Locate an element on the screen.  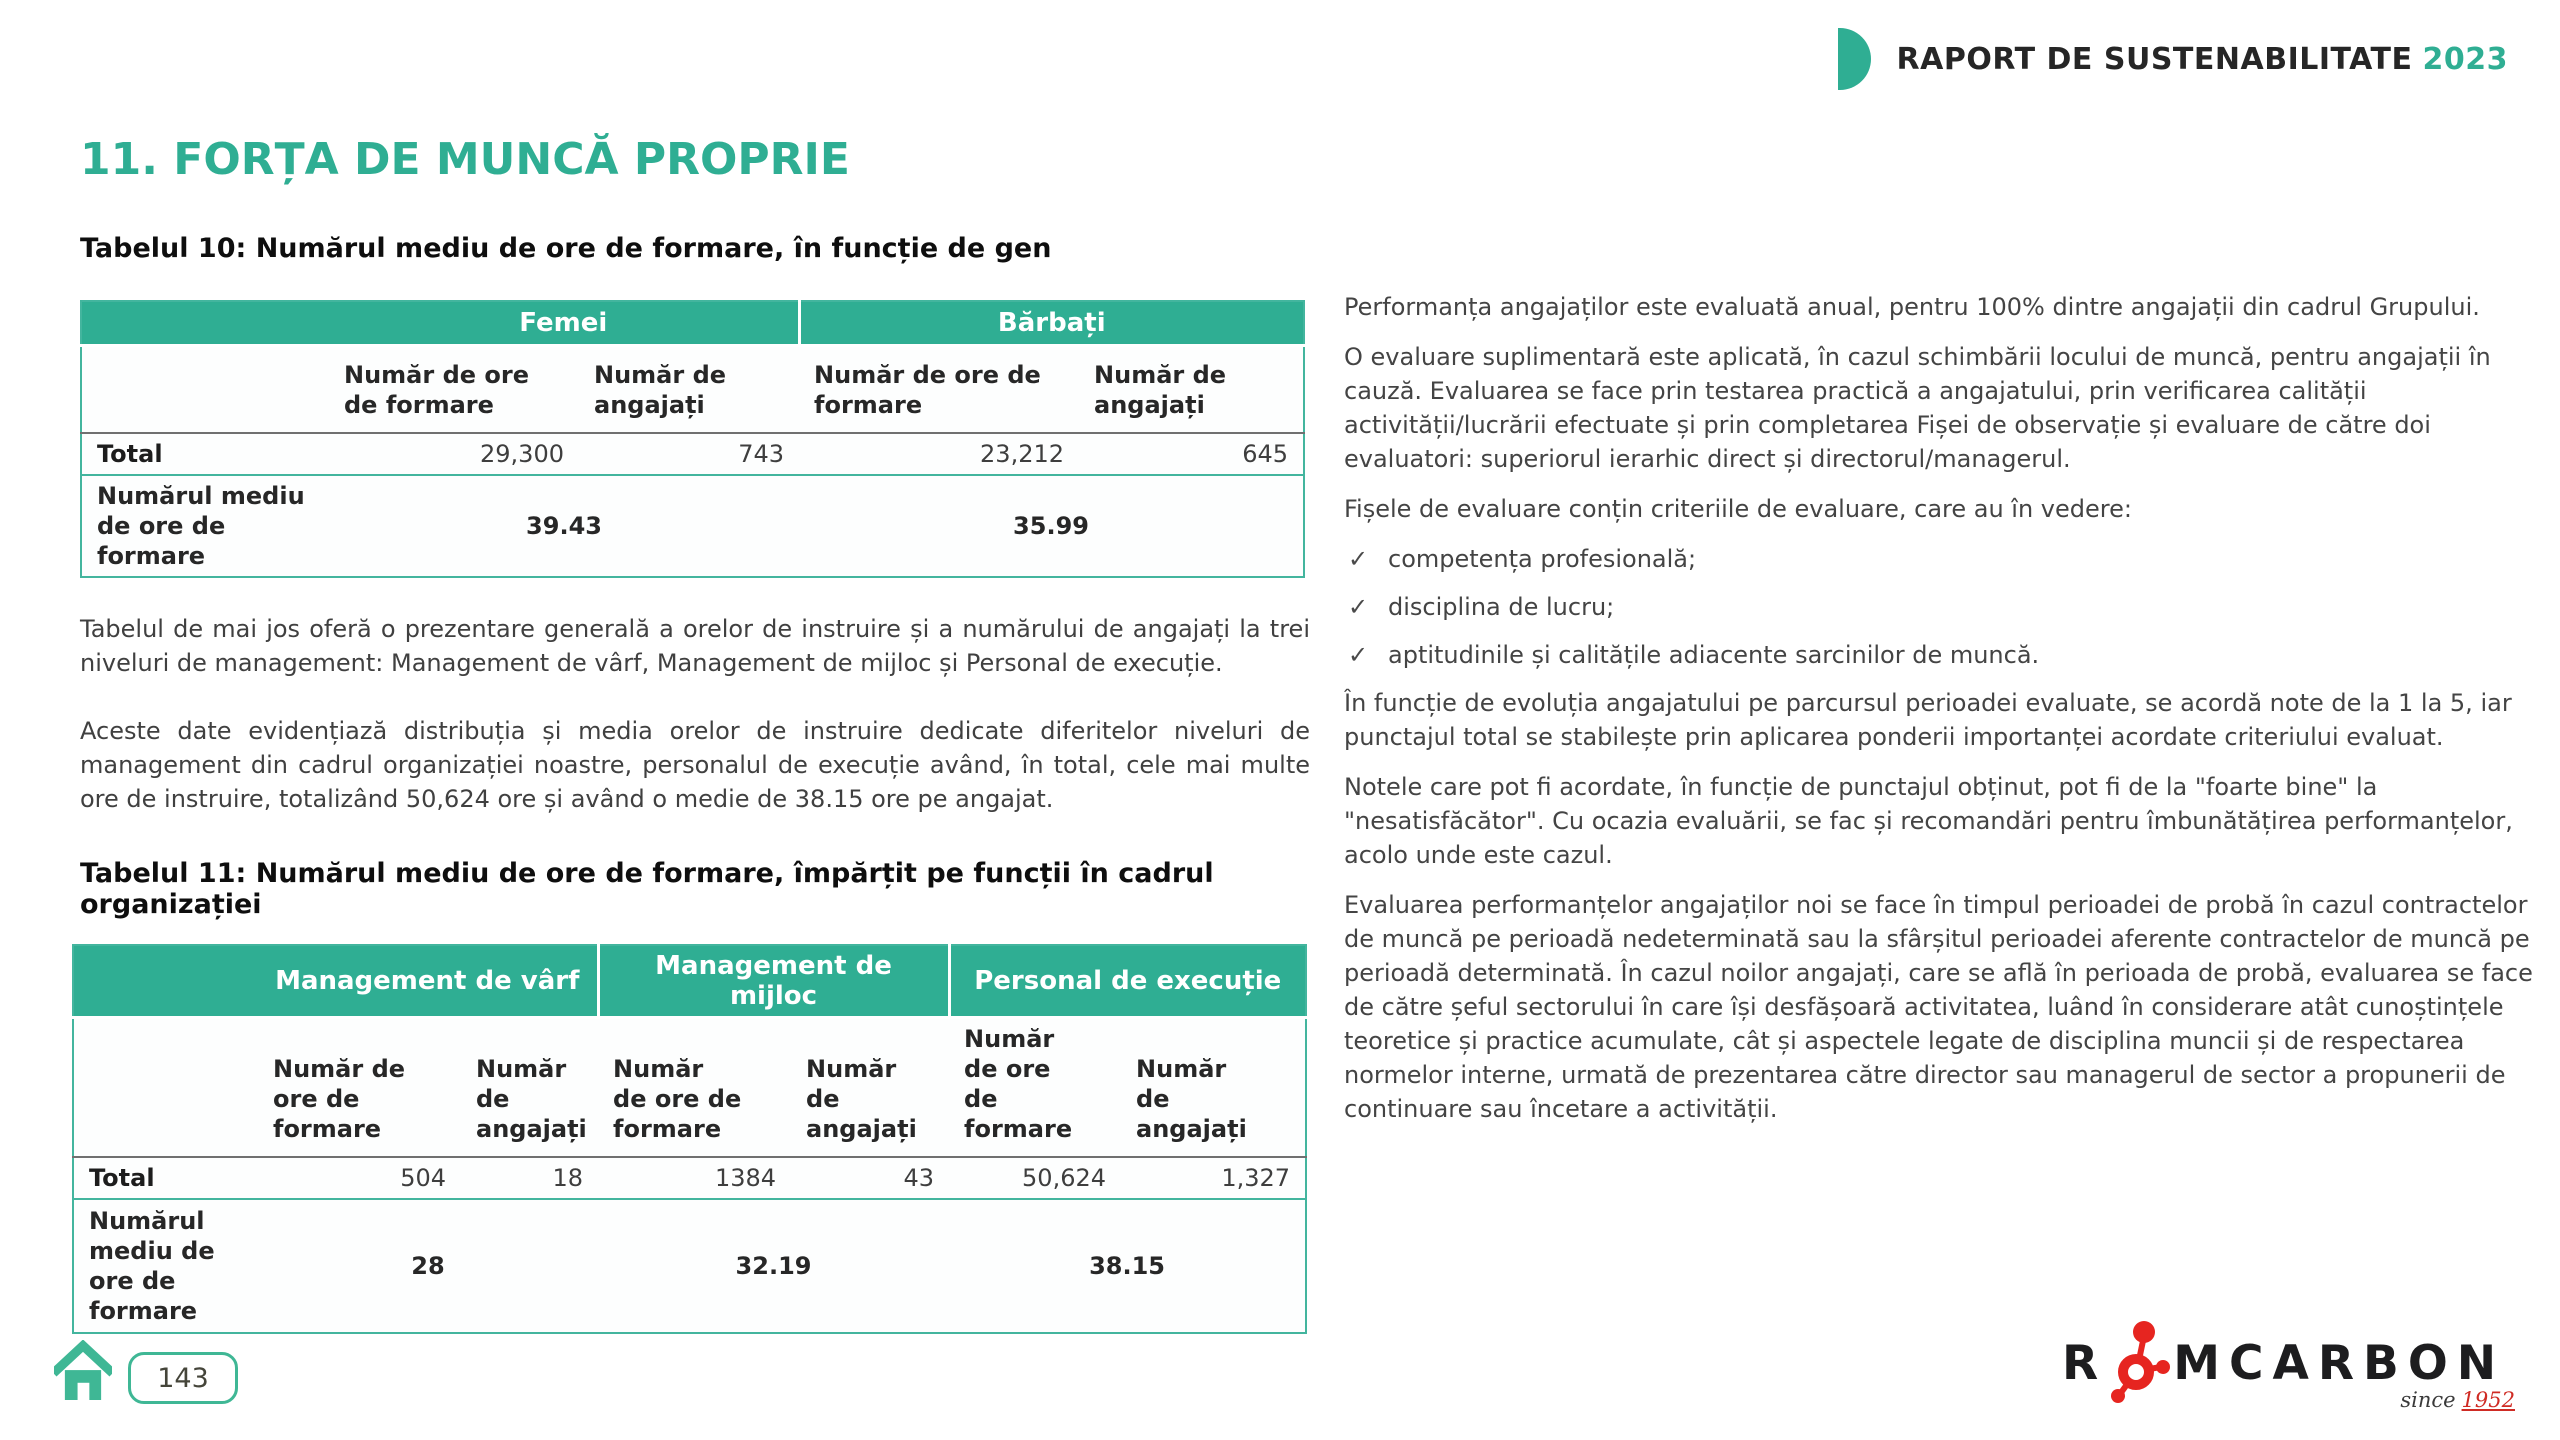
report-header: RAPORT DE SUSTENABILITATE 2023 is located at coordinates (2172, 59).